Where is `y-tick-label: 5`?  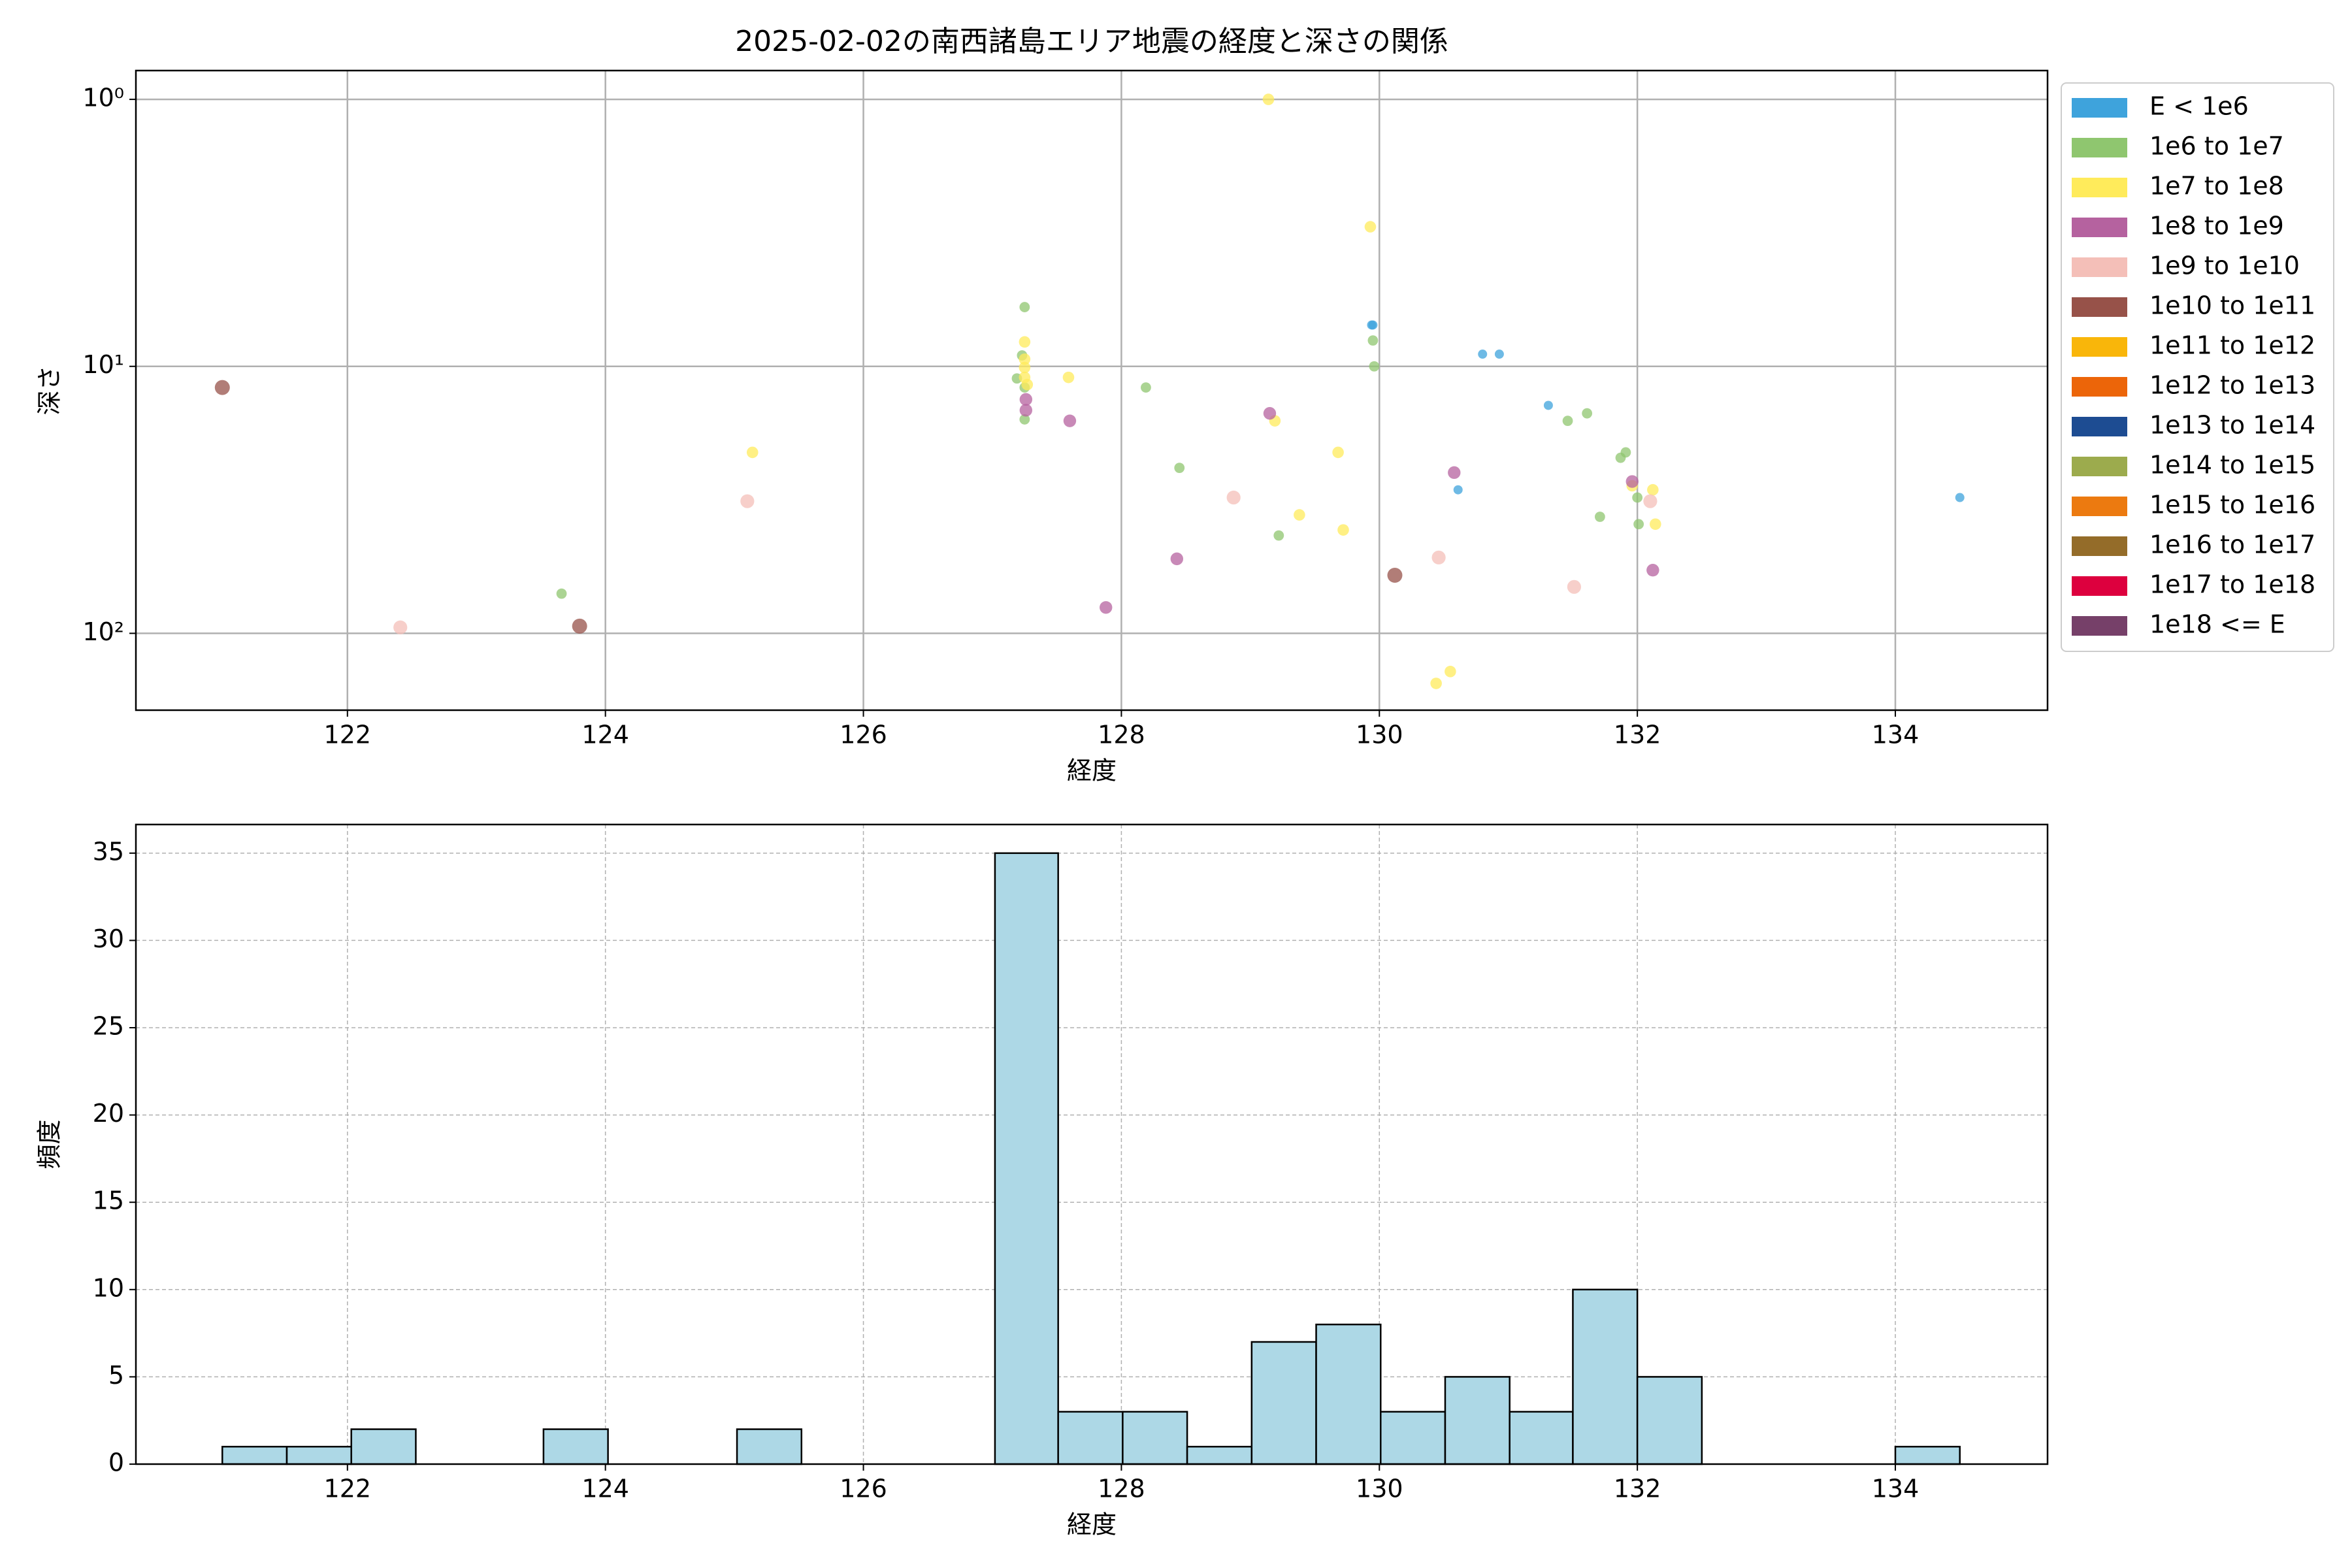 y-tick-label: 5 is located at coordinates (116, 1375).